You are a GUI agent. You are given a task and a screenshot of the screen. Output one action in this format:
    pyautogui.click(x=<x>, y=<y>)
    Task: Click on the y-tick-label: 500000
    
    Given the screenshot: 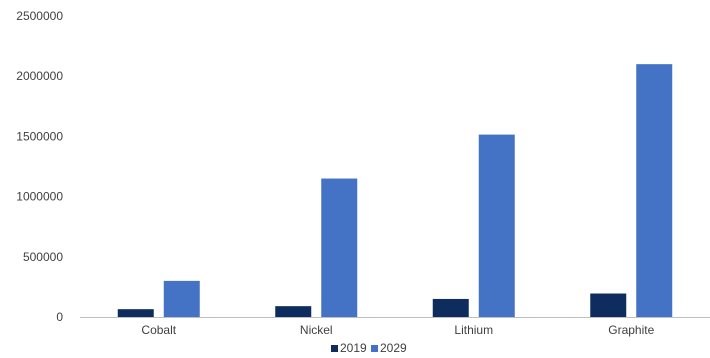 What is the action you would take?
    pyautogui.click(x=43, y=257)
    